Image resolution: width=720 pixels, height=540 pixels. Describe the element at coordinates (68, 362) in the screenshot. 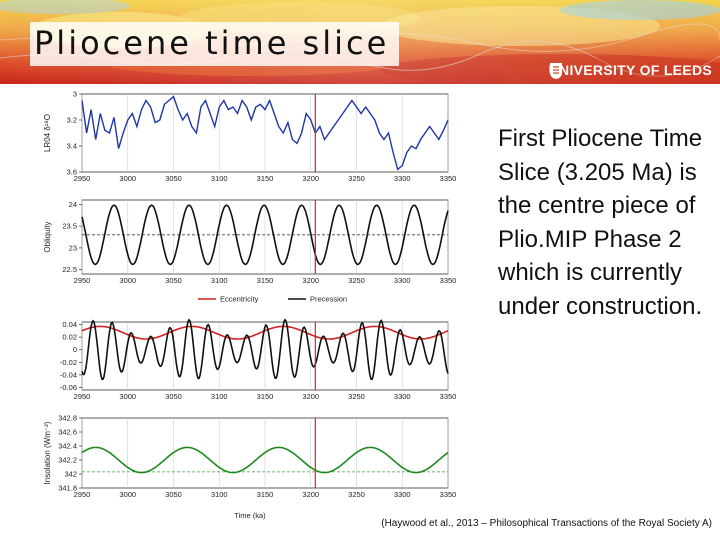

I see `y-tick-label: -0.02` at that location.